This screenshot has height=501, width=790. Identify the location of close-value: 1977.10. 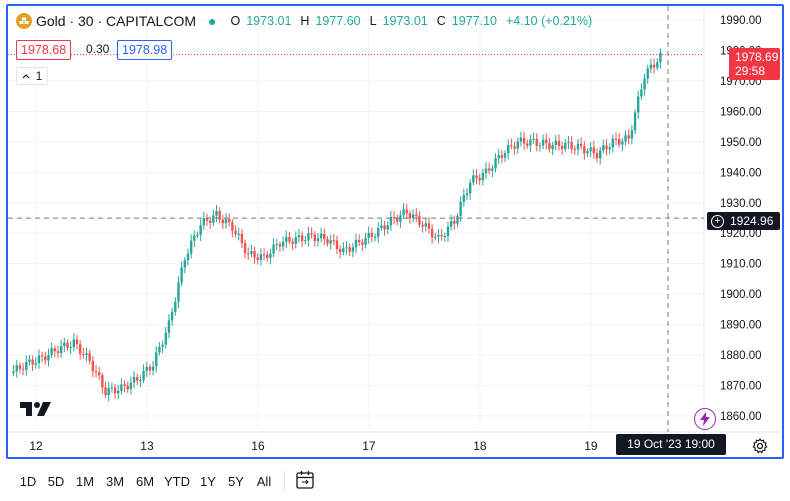
(474, 21).